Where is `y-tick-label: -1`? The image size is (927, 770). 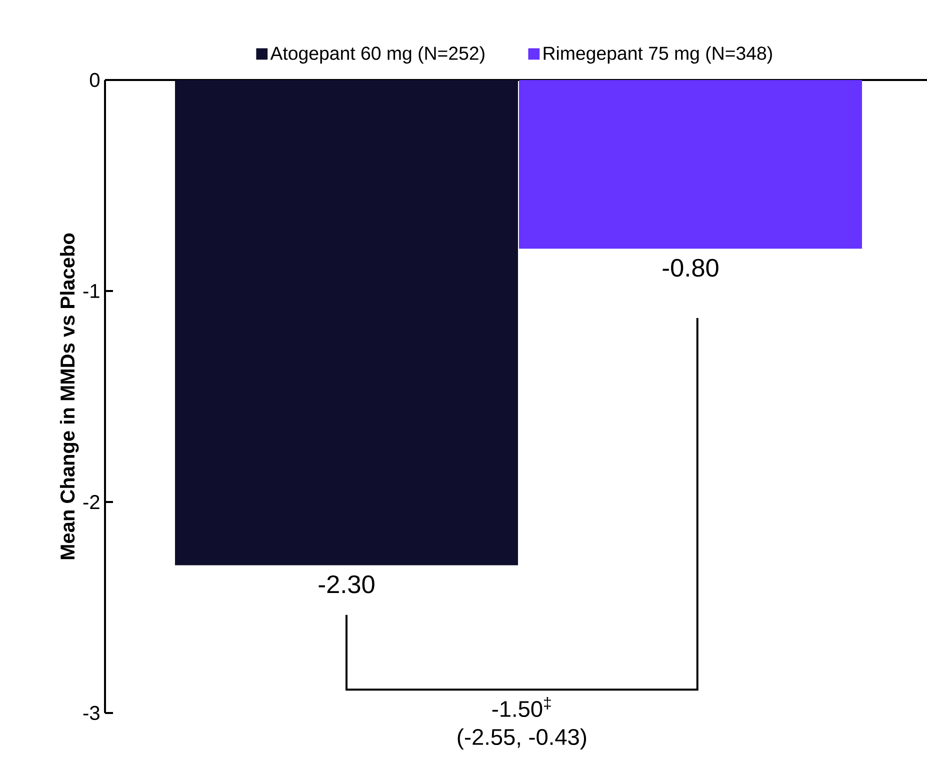 y-tick-label: -1 is located at coordinates (91, 291).